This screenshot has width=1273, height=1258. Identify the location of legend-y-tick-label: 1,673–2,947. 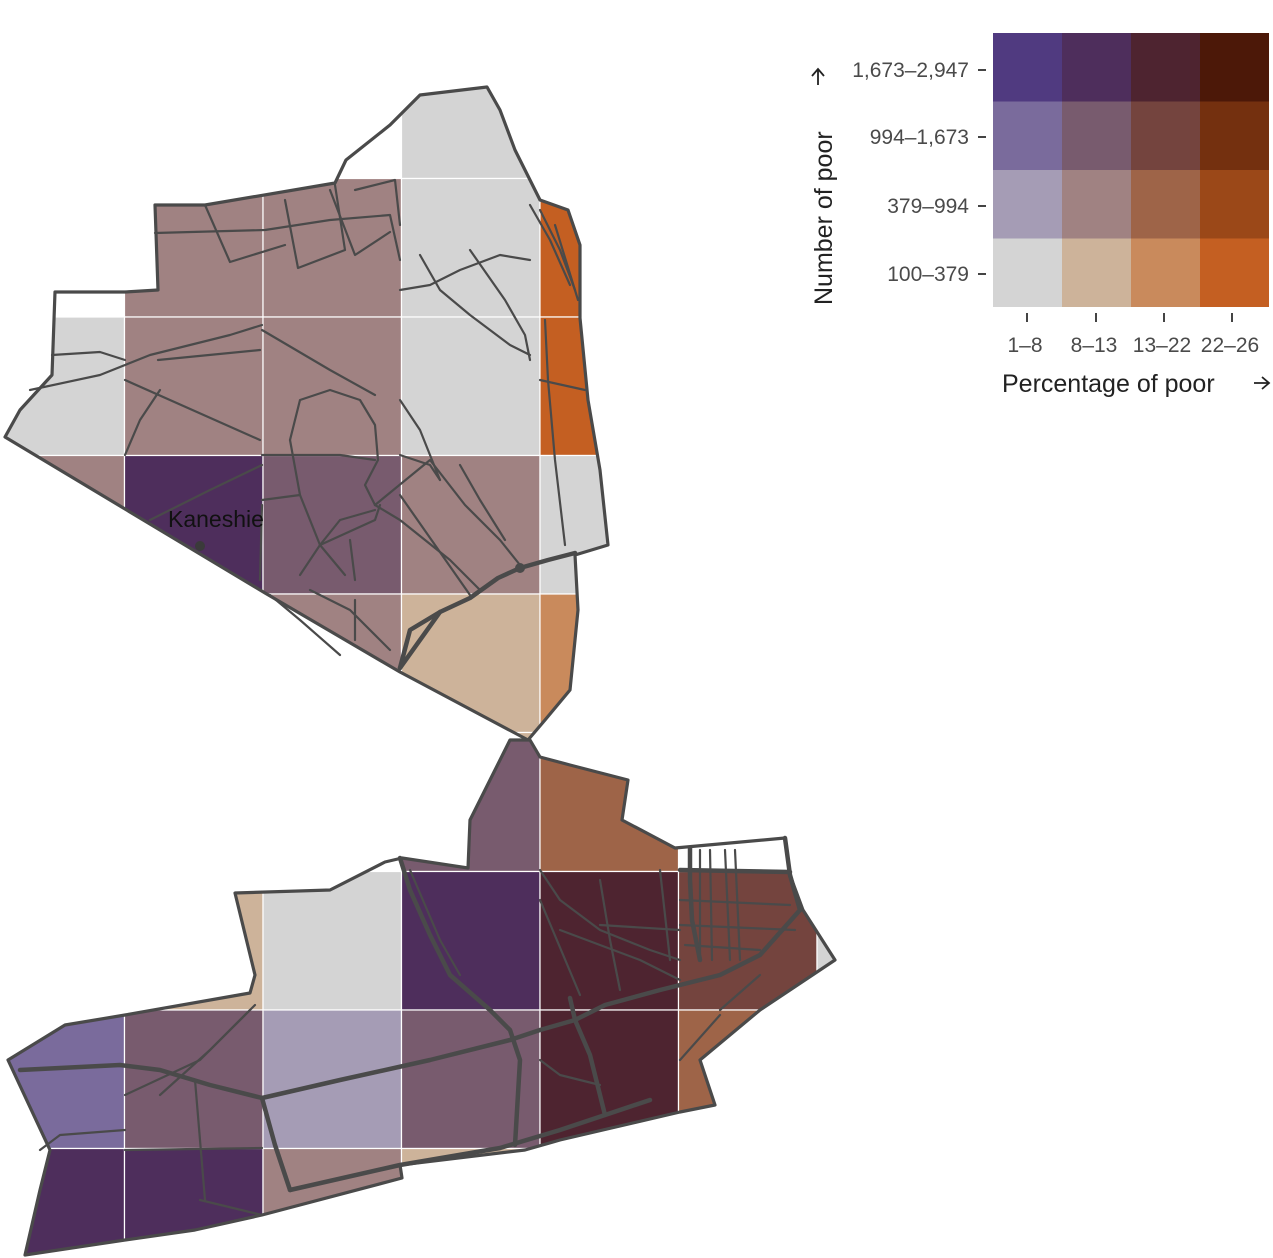
(910, 70).